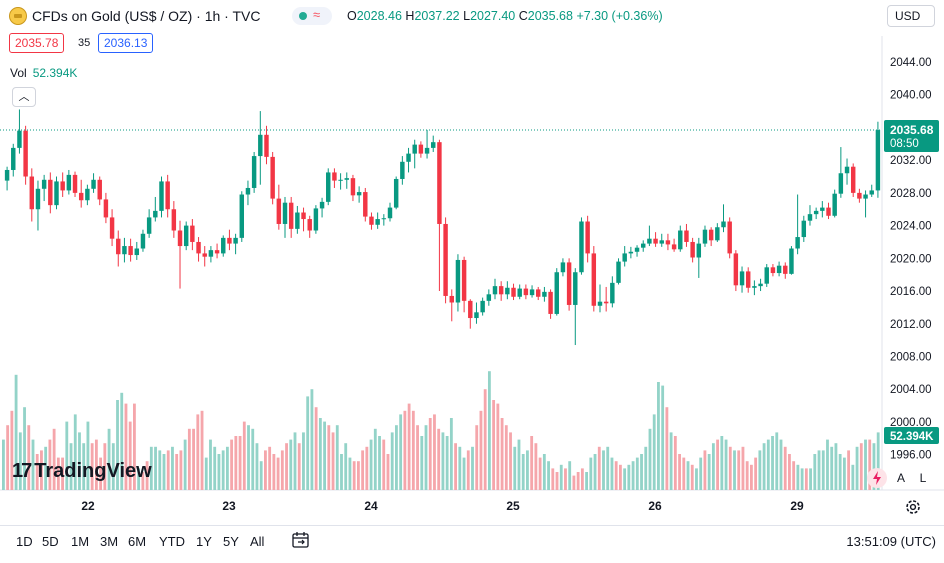 This screenshot has width=944, height=563. Describe the element at coordinates (900, 478) in the screenshot. I see `auto-scale-button: A` at that location.